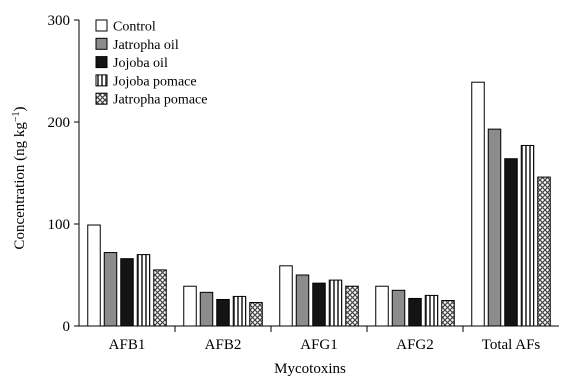  What do you see at coordinates (310, 369) in the screenshot?
I see `x-axis-title: Mycotoxins` at bounding box center [310, 369].